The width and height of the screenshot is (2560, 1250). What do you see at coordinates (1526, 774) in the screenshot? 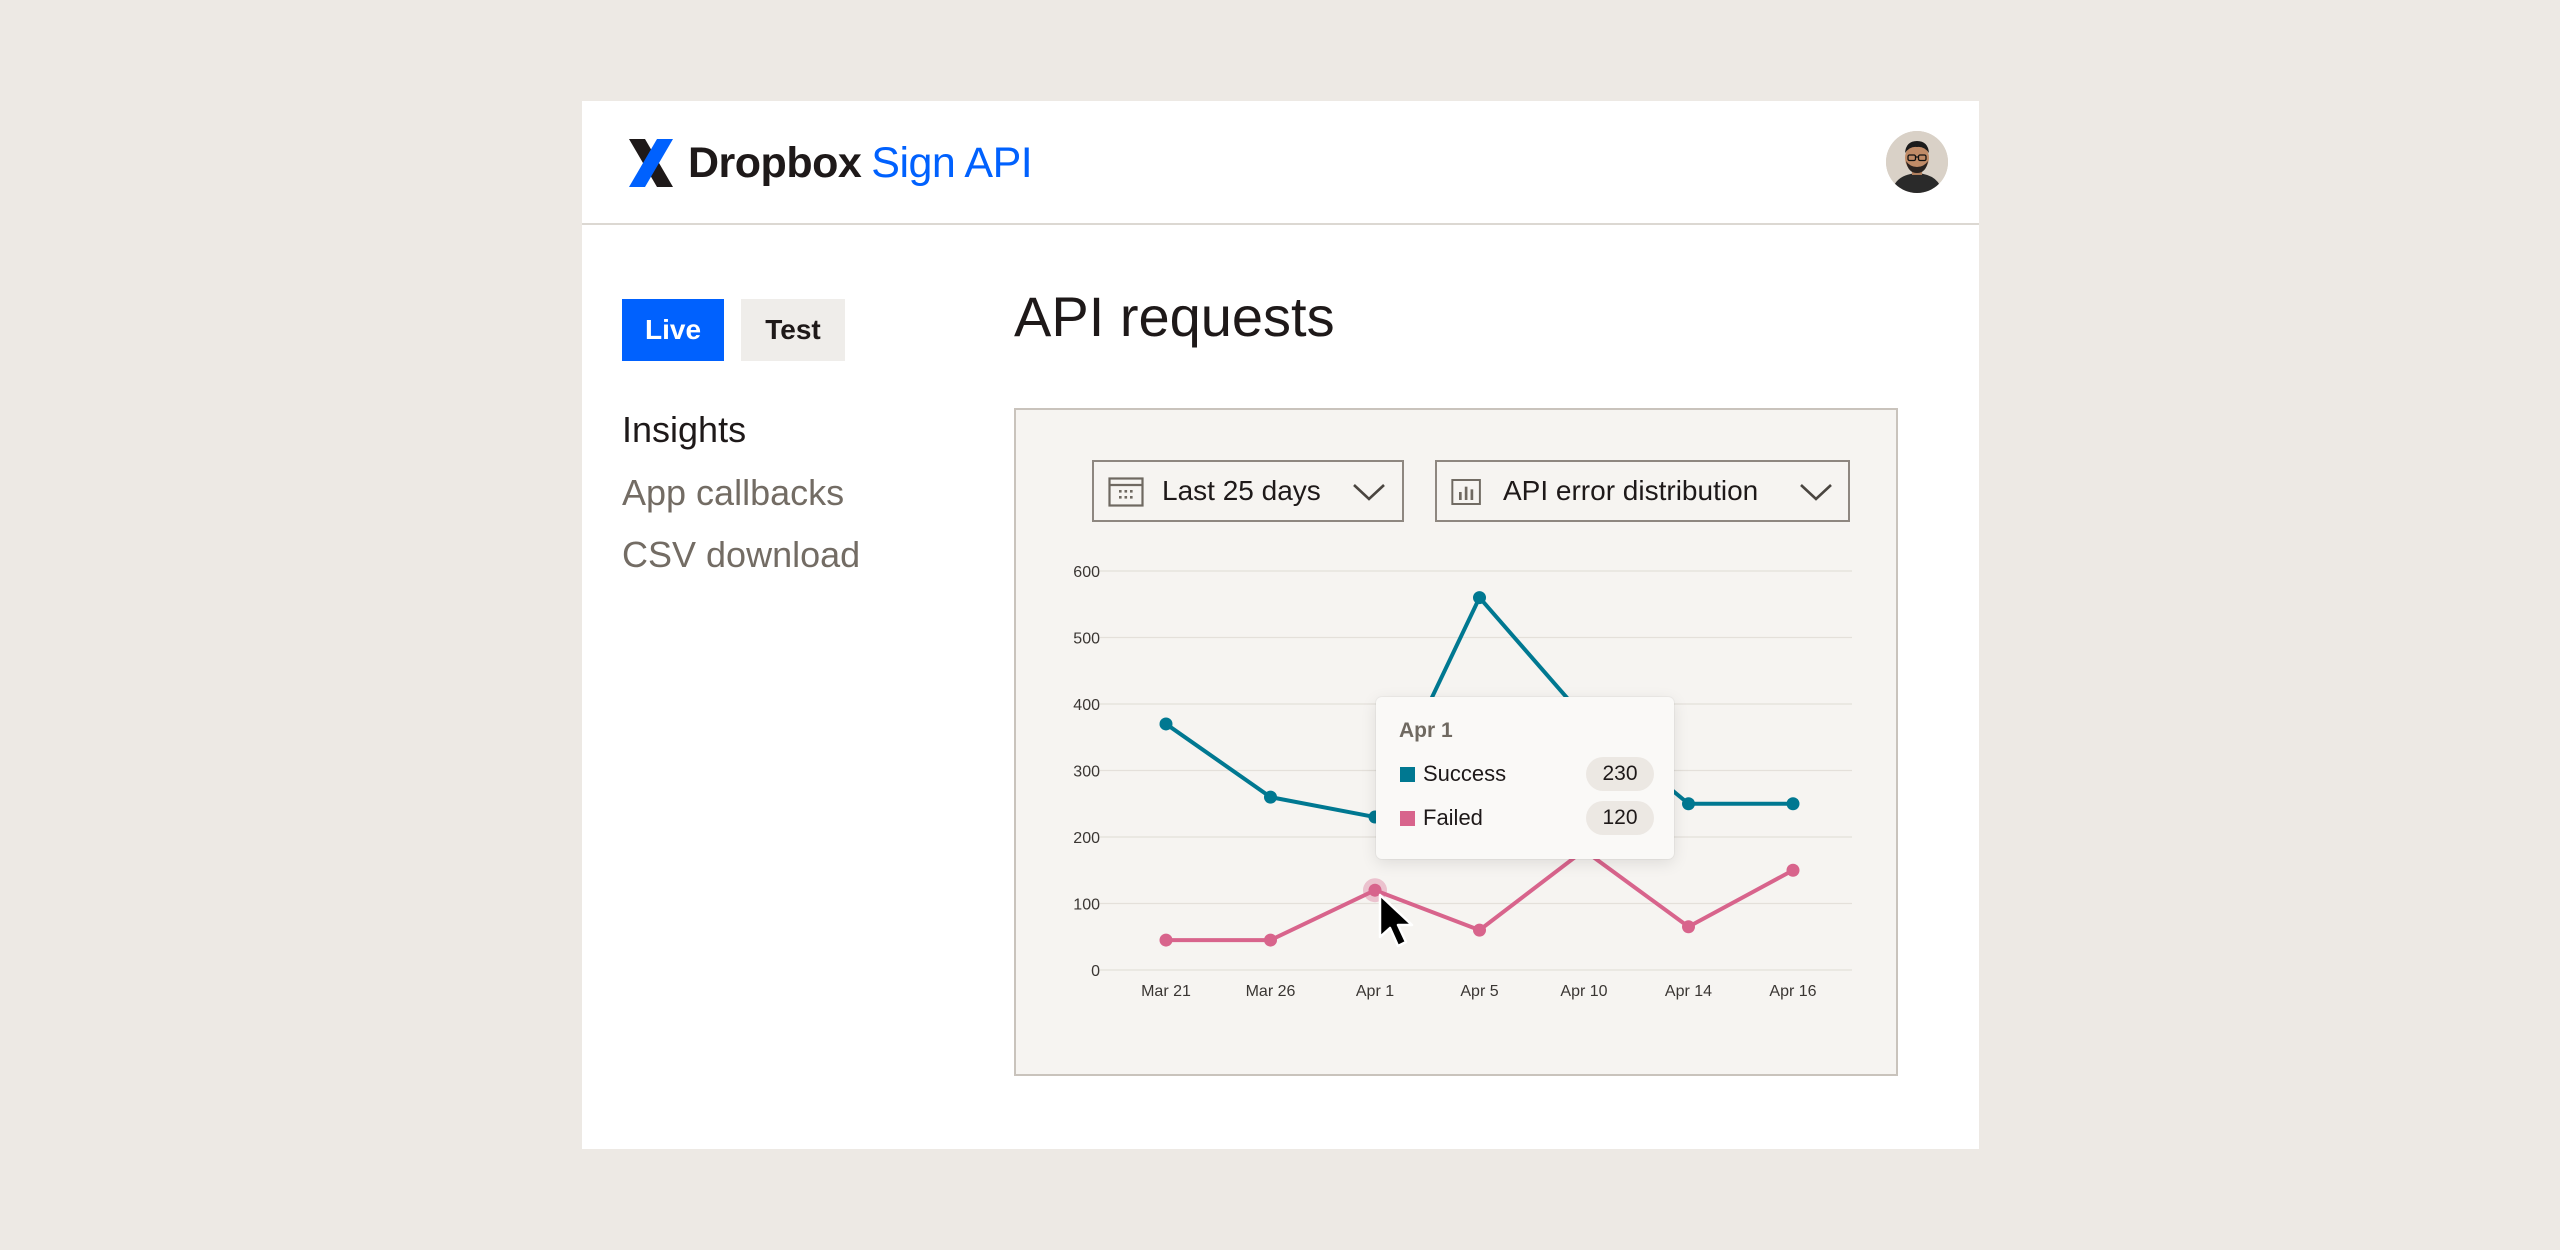
I see `tooltip-row-success: Success 230` at bounding box center [1526, 774].